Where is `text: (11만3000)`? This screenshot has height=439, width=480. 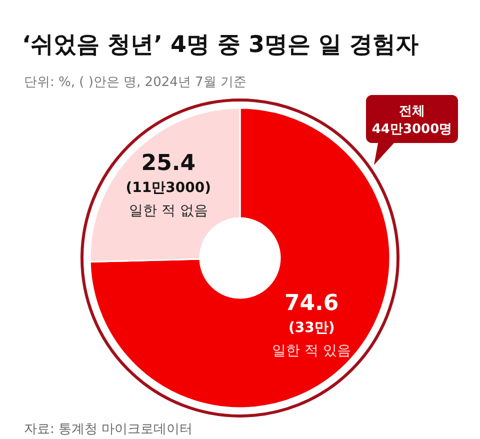
text: (11만3000) is located at coordinates (169, 188).